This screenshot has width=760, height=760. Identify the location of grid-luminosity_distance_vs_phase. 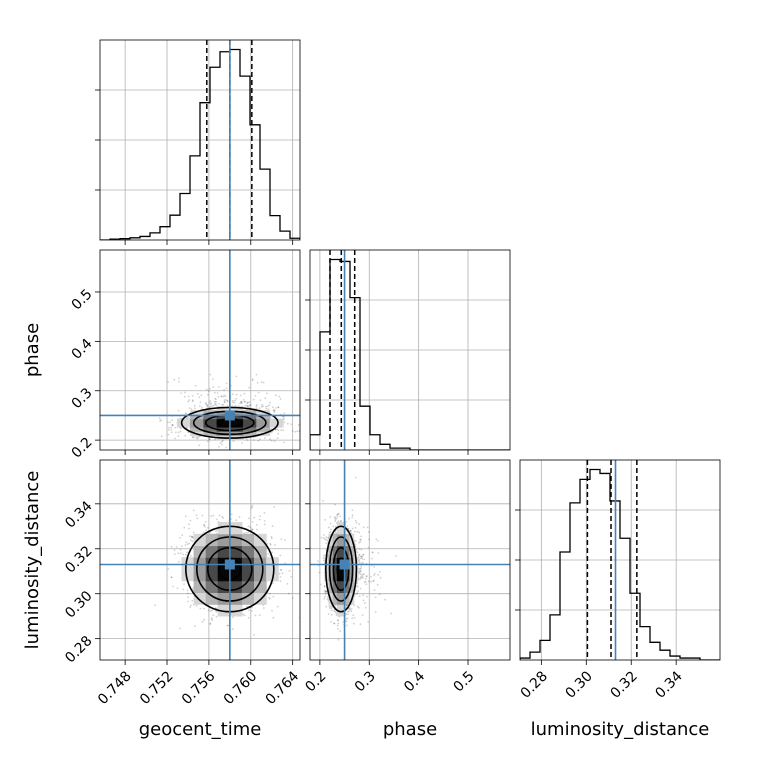
(410, 560).